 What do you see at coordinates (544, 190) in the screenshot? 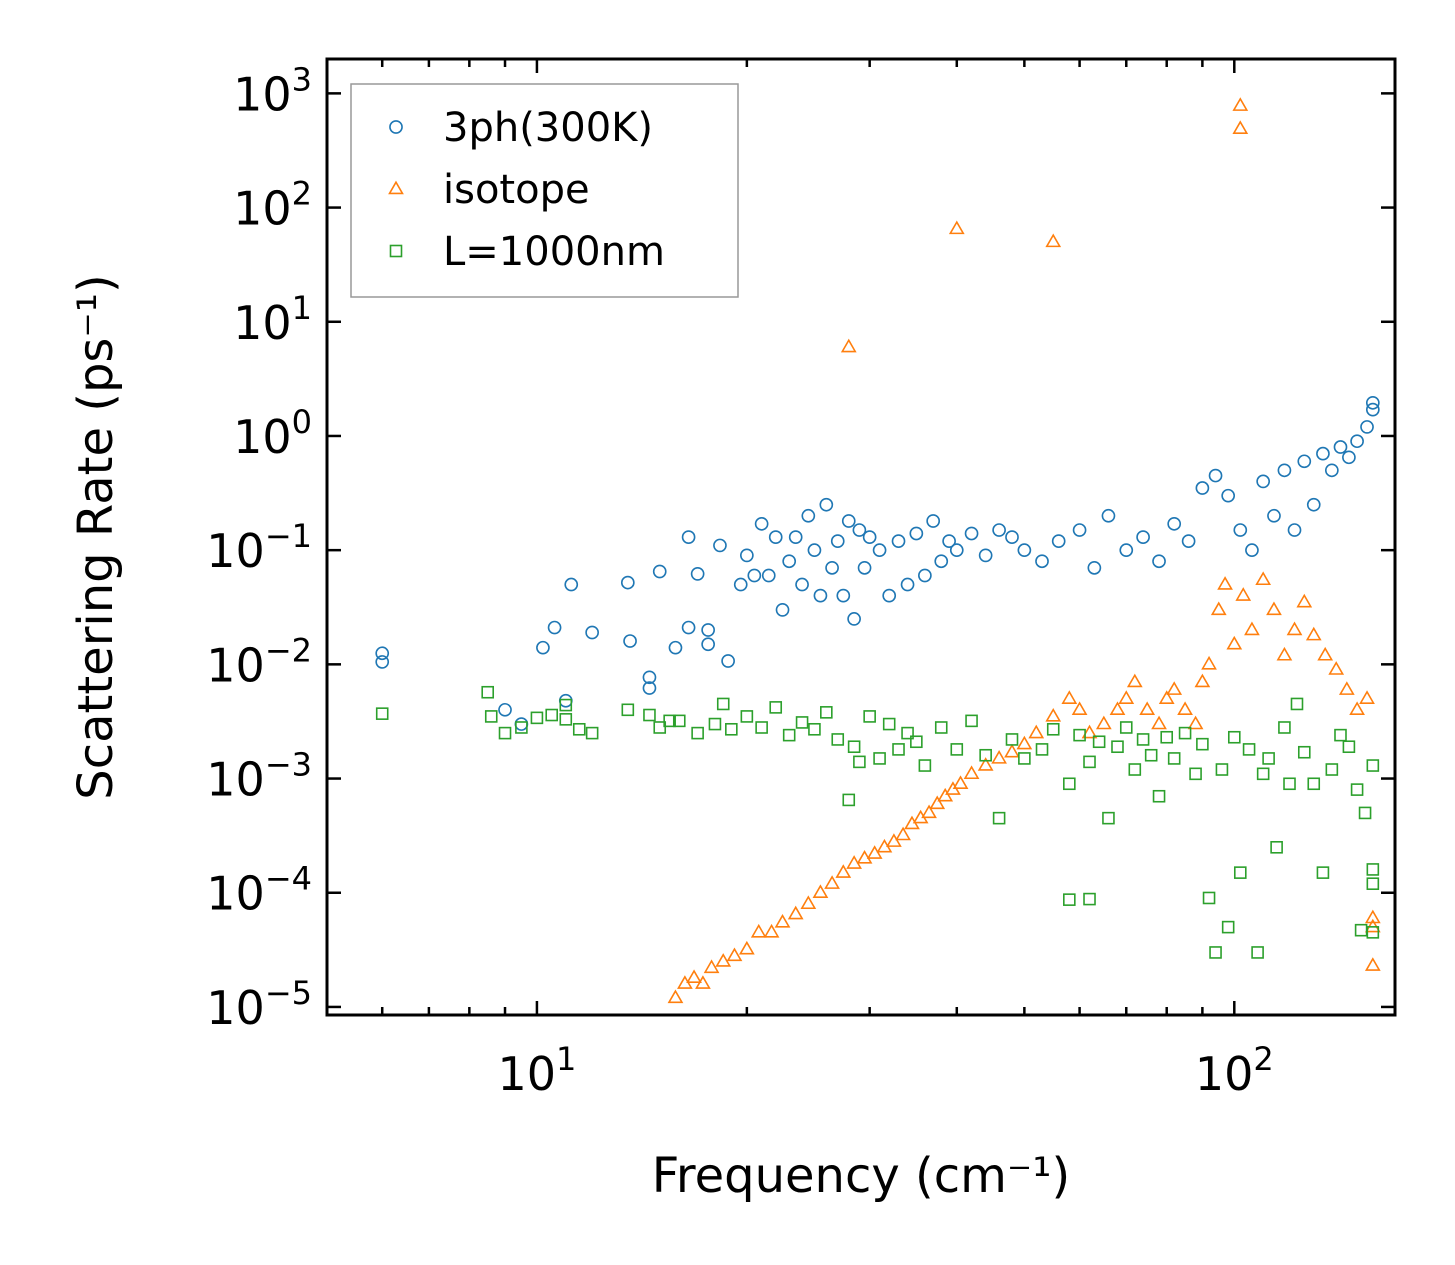
I see `legend: 3ph(300K) isotope L=1000nm` at bounding box center [544, 190].